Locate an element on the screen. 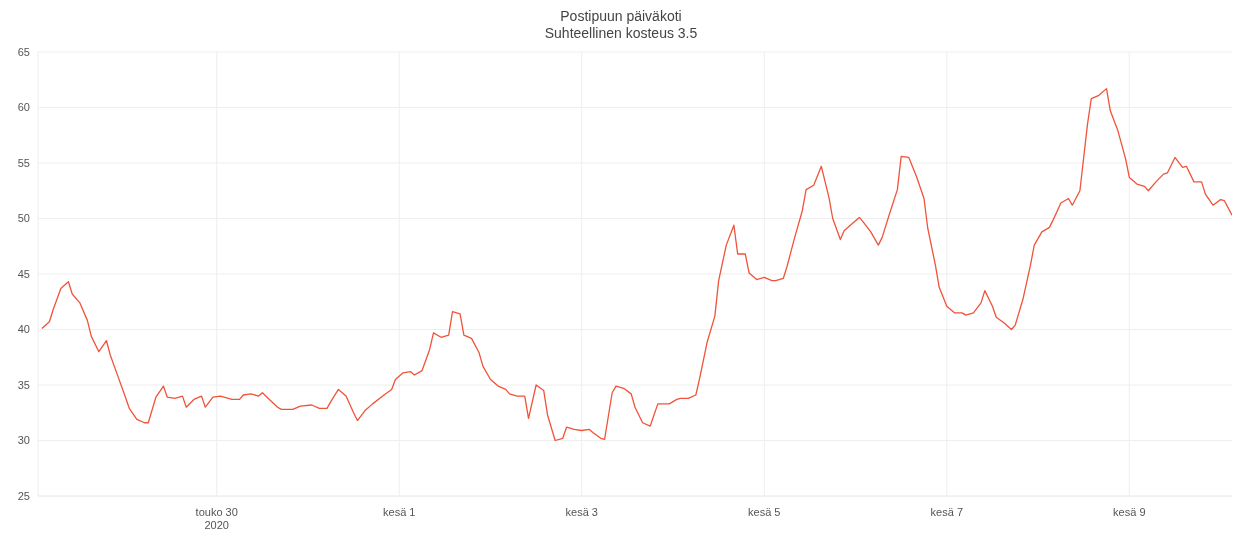 Image resolution: width=1242 pixels, height=535 pixels. y-tick-label: 30 is located at coordinates (23, 440).